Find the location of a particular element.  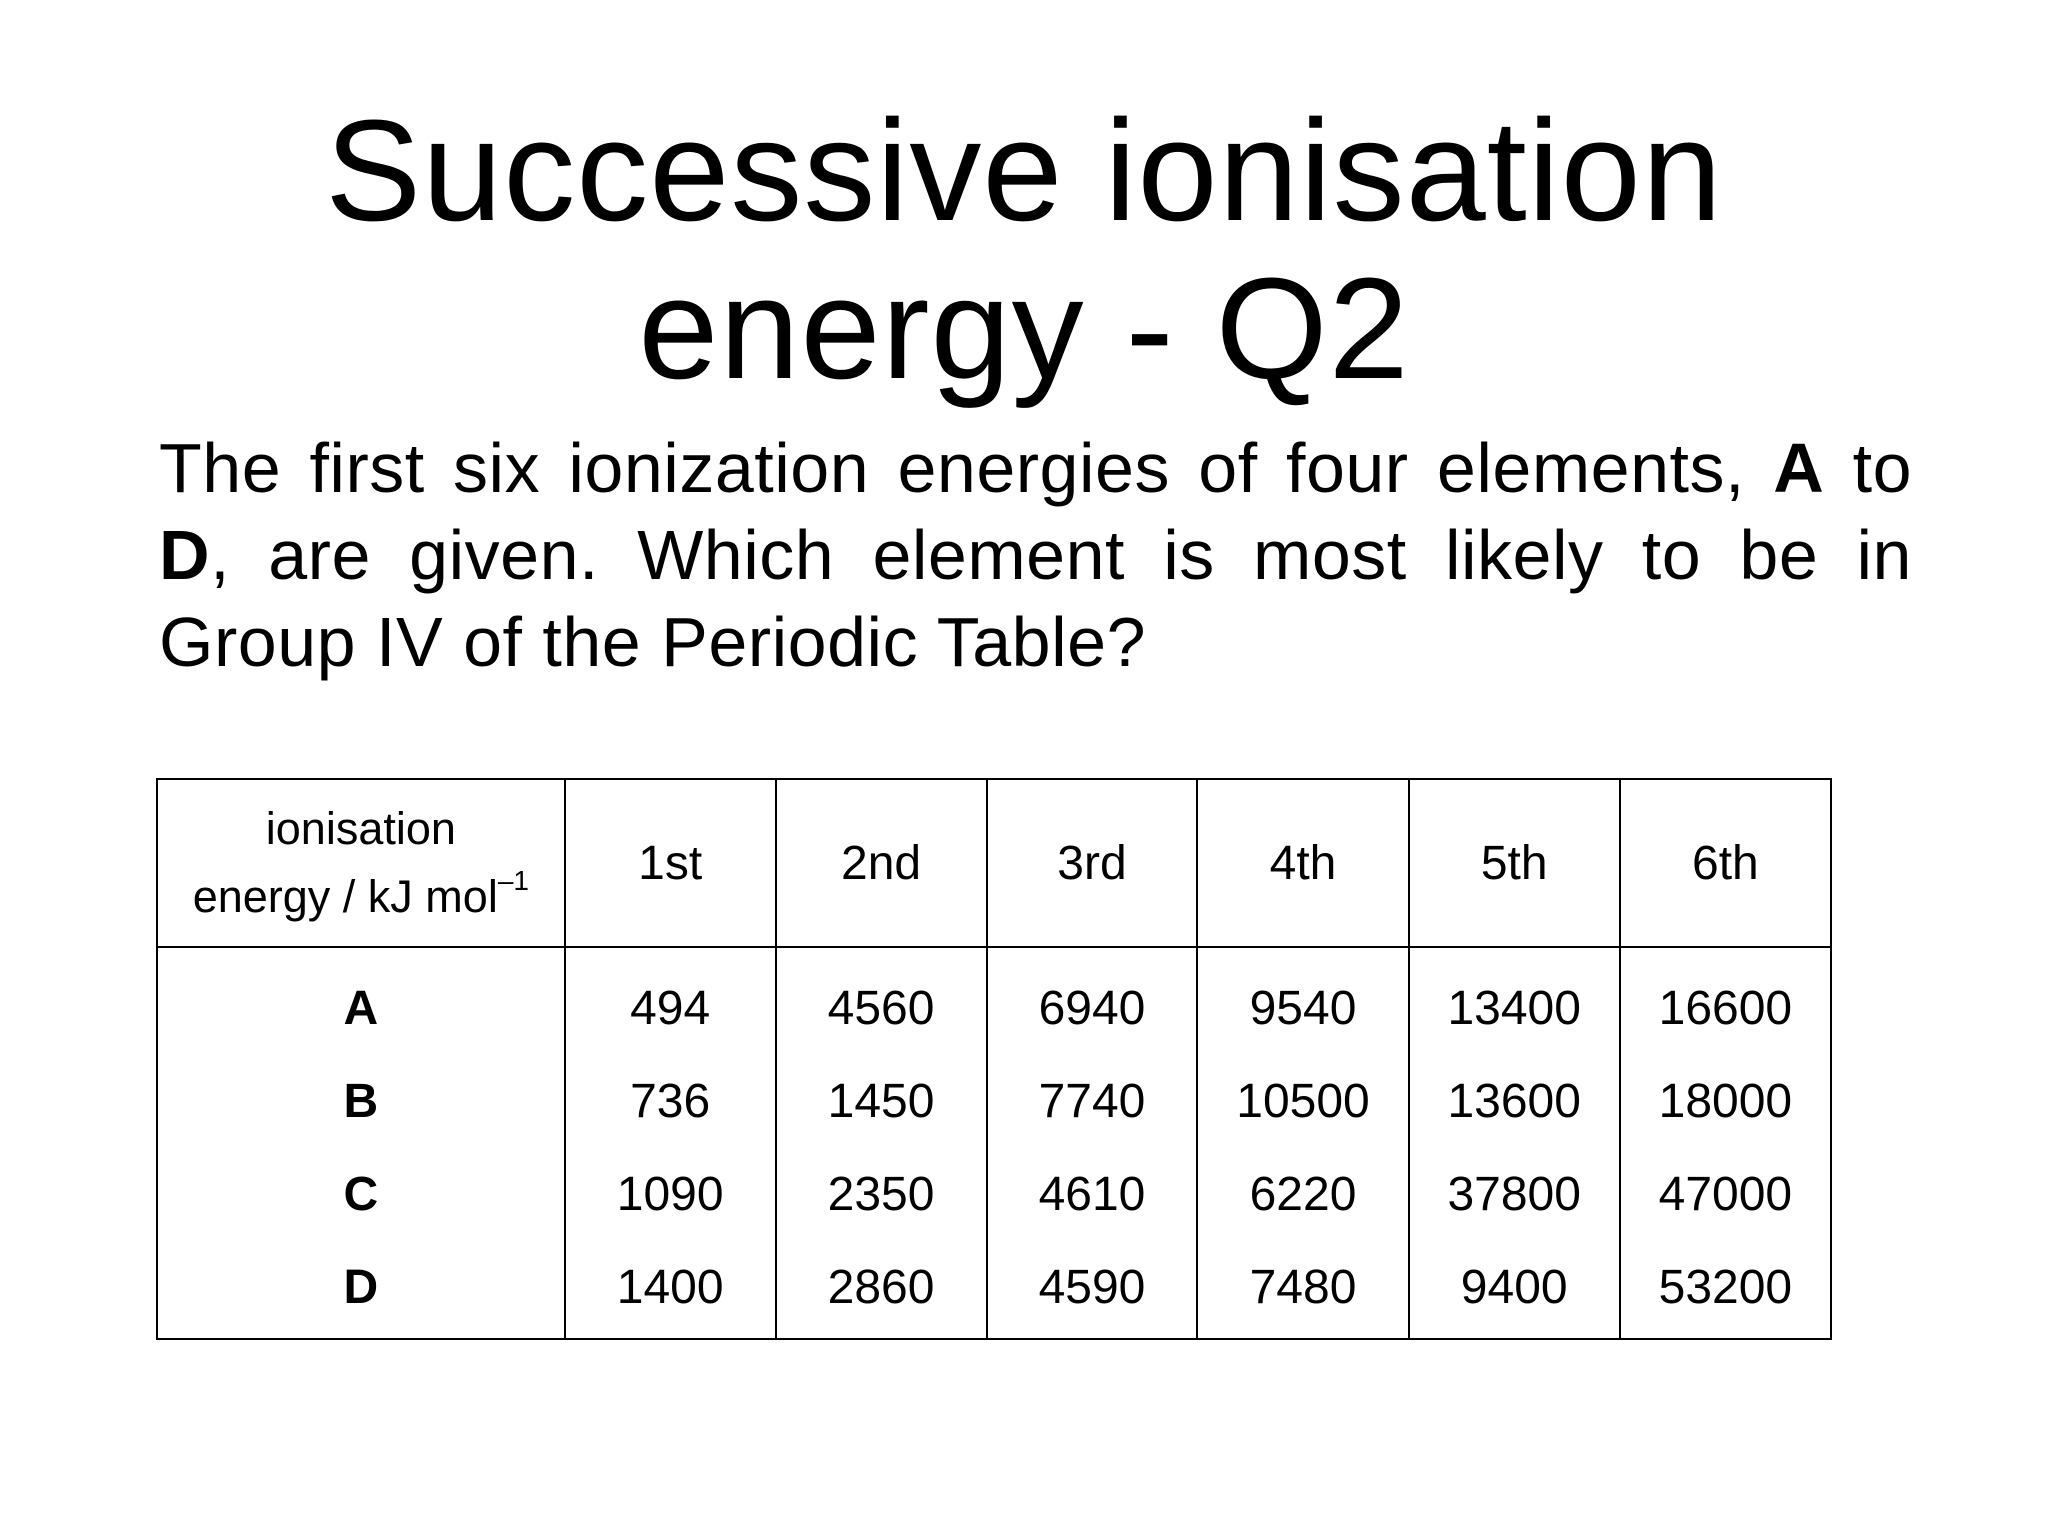

column-header: 4th is located at coordinates (1303, 863).